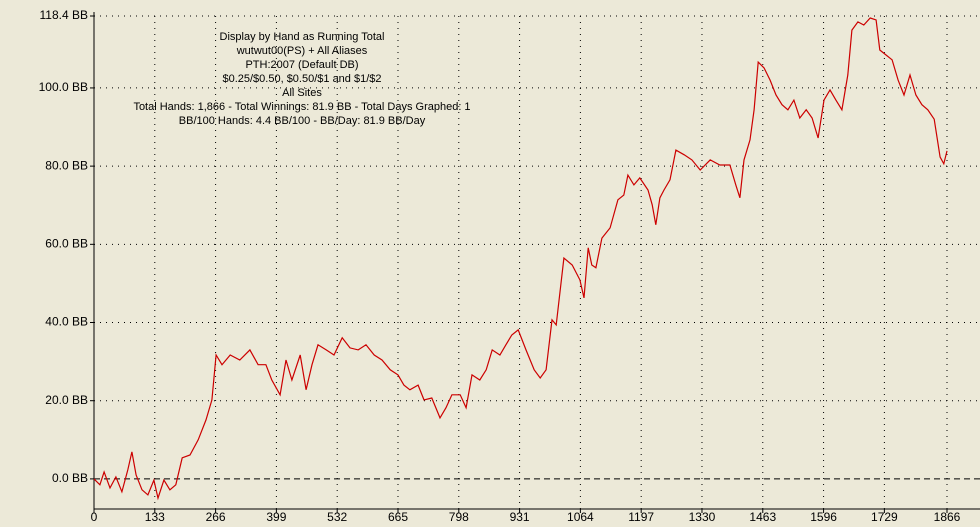 This screenshot has width=980, height=527. What do you see at coordinates (66, 243) in the screenshot?
I see `y-tick-label: 60.0 BB` at bounding box center [66, 243].